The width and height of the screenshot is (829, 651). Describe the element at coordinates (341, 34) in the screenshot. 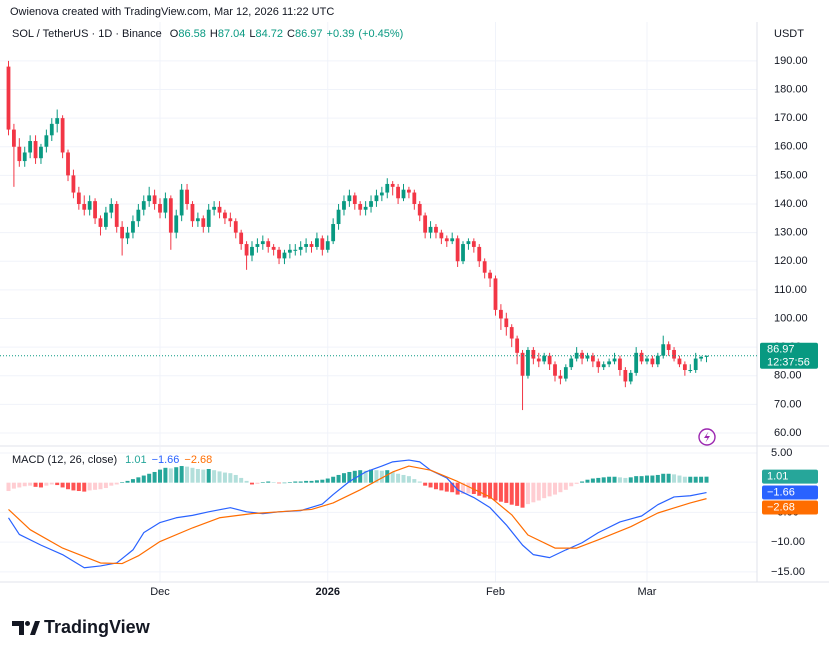

I see `change: +0.39` at that location.